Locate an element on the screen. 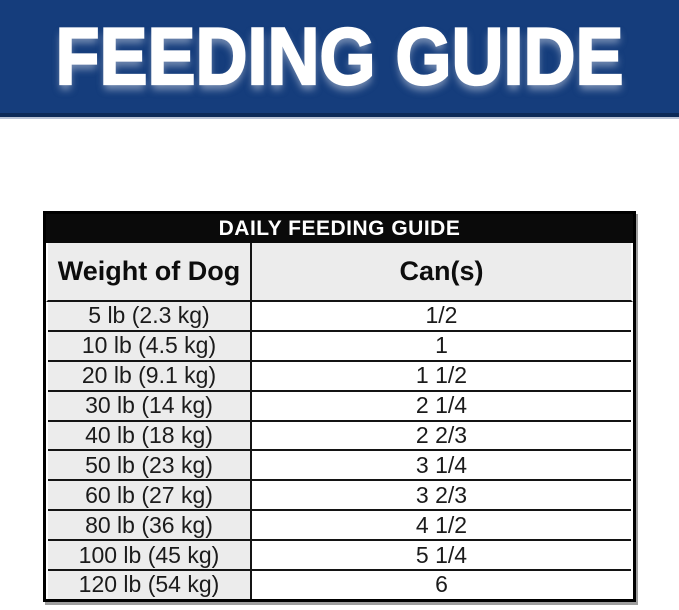  weight-cell: 5 lb (2.3 kg) is located at coordinates (150, 316).